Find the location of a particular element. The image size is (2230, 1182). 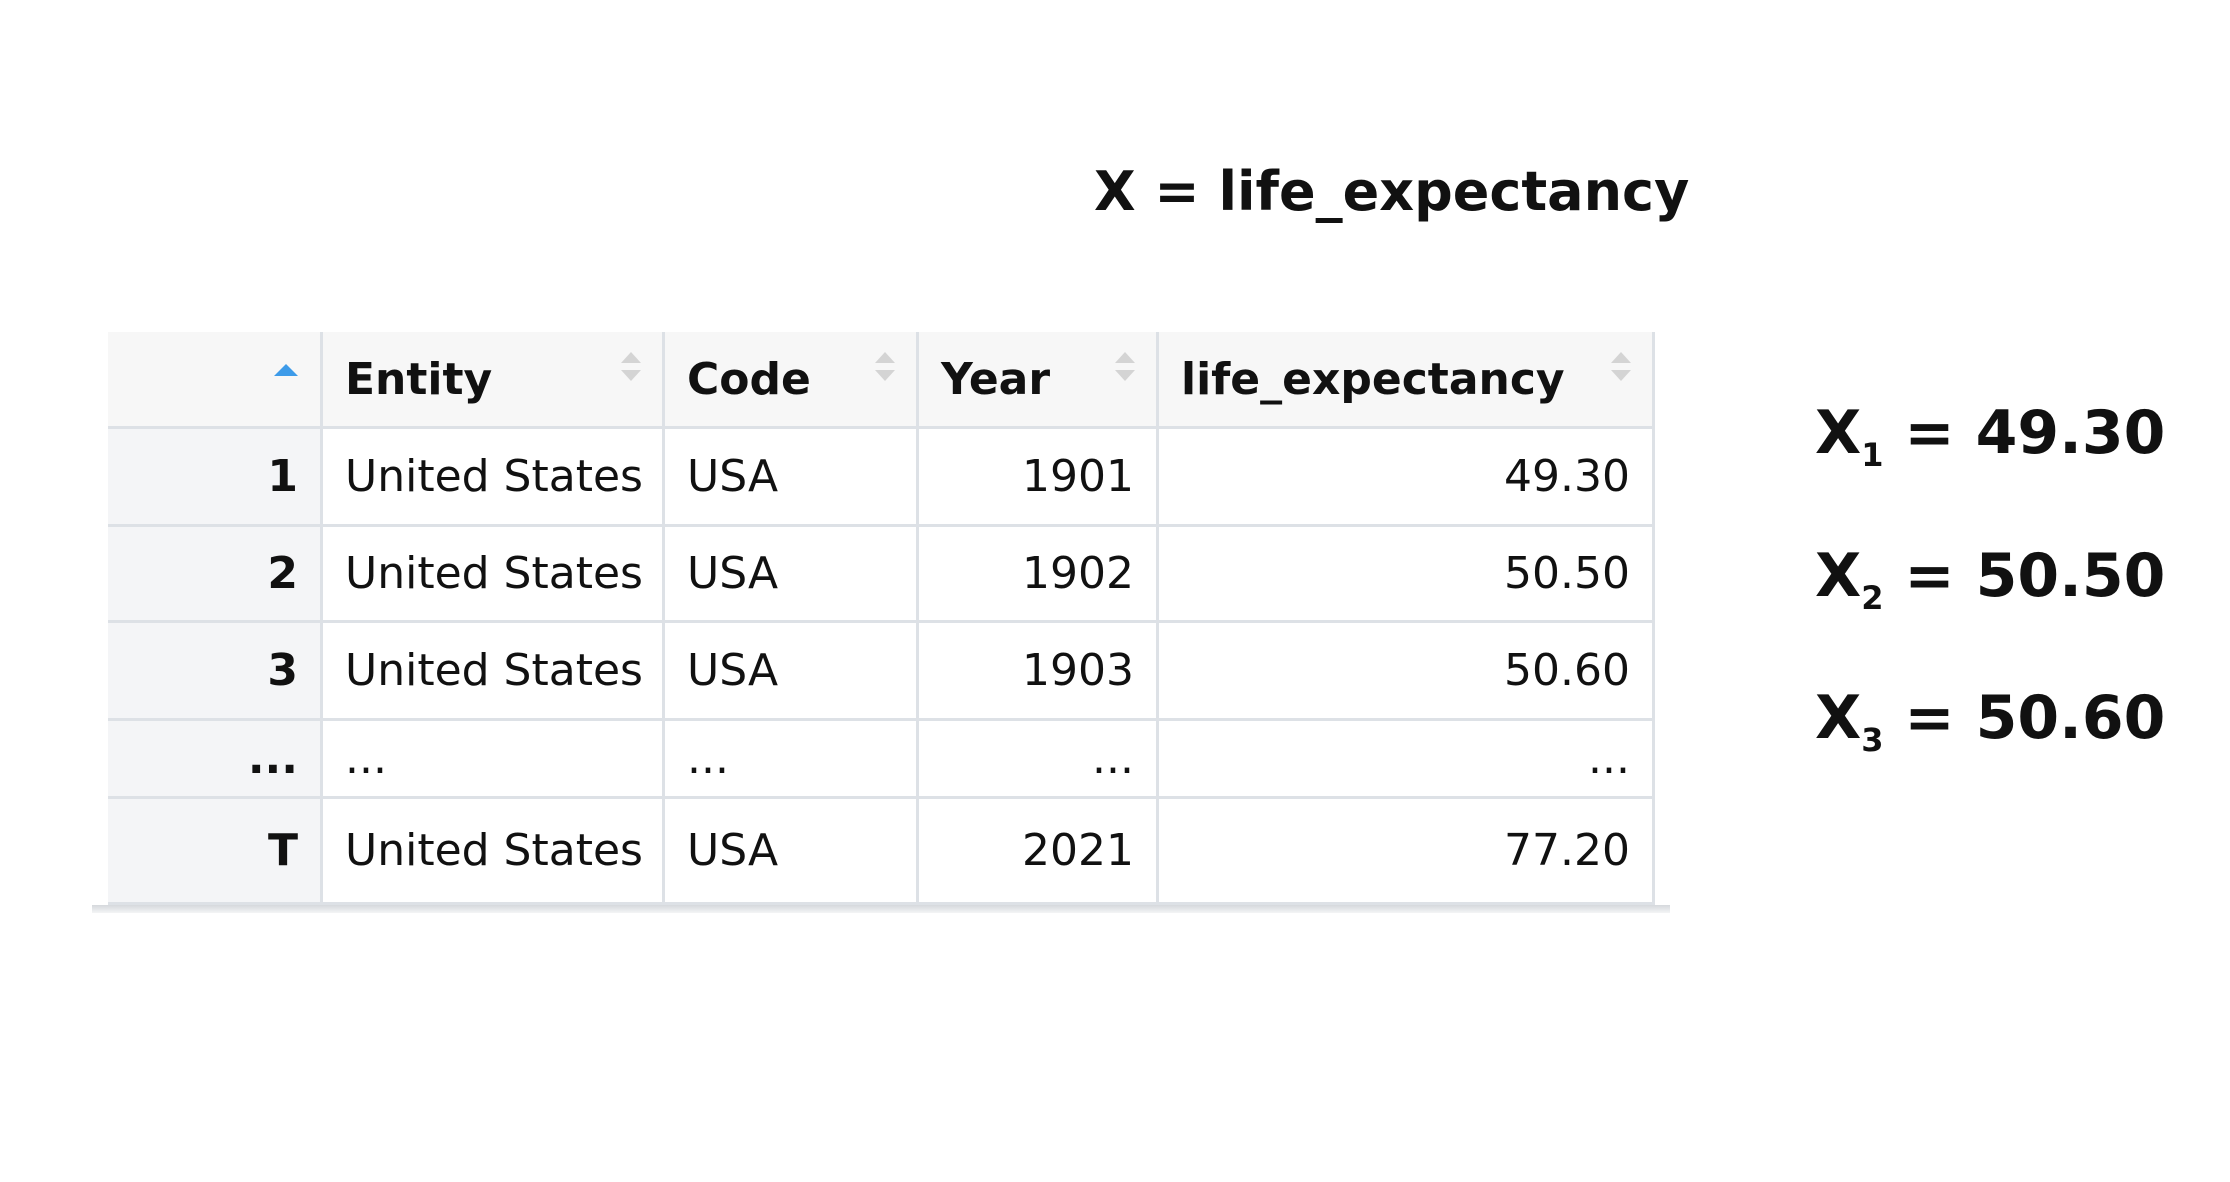

table-cell: 1901 is located at coordinates (1039, 478).